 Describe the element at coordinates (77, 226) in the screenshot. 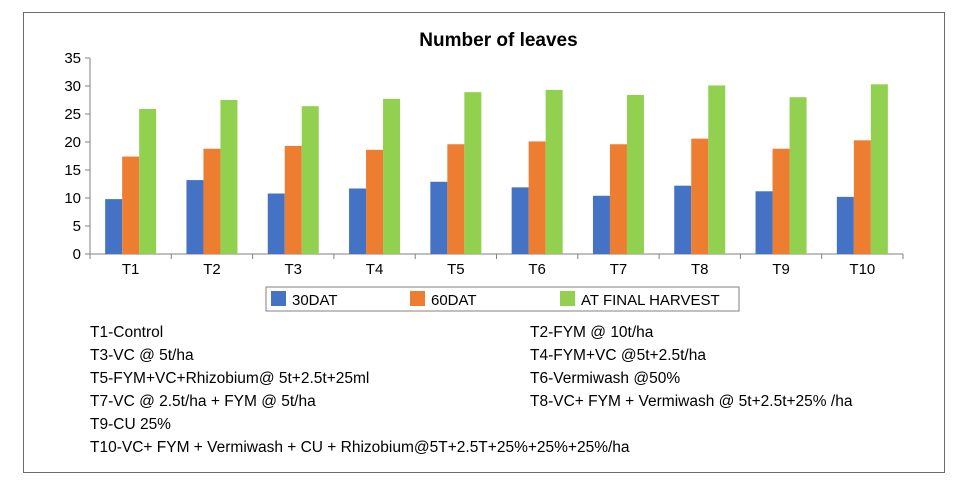

I see `y-tick-label: 5` at that location.